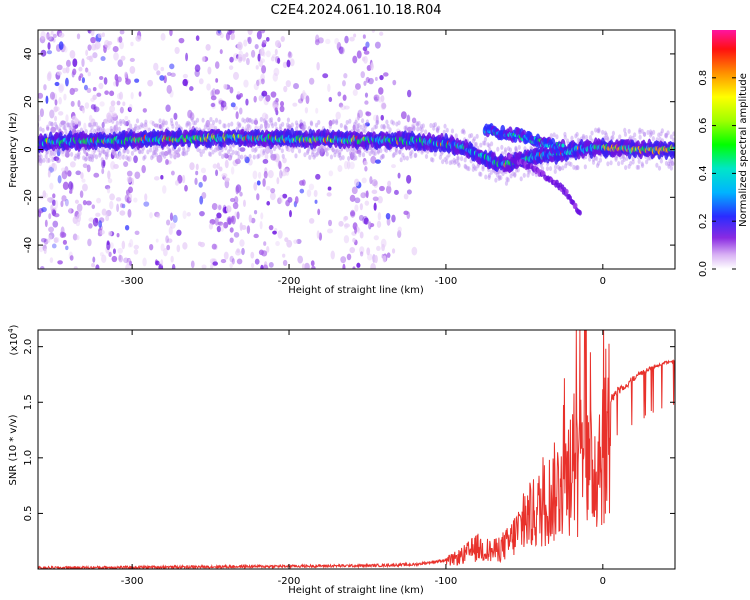  What do you see at coordinates (356, 290) in the screenshot?
I see `spectrogram-x-axis-label: Height of straight line (km)` at bounding box center [356, 290].